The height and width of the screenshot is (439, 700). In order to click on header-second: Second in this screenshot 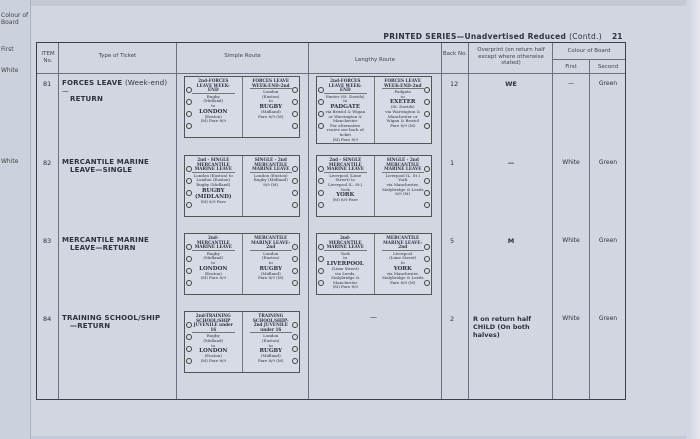, I will do `click(608, 67)`.